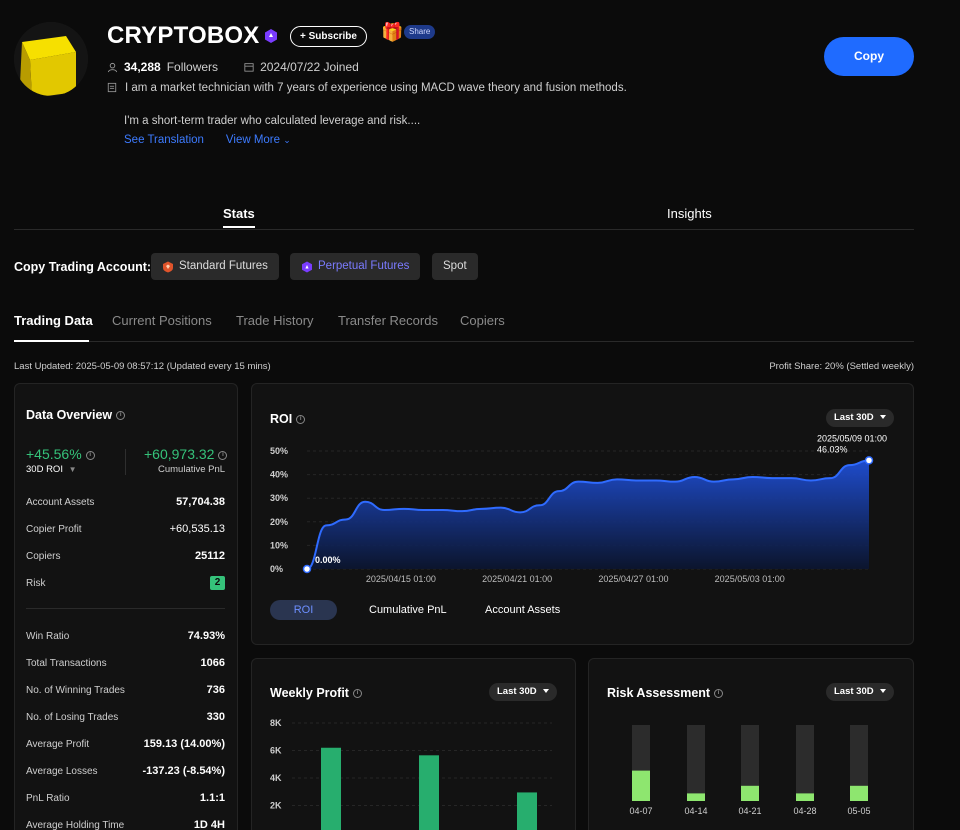  Describe the element at coordinates (869, 460) in the screenshot. I see `roi-end-point` at that location.